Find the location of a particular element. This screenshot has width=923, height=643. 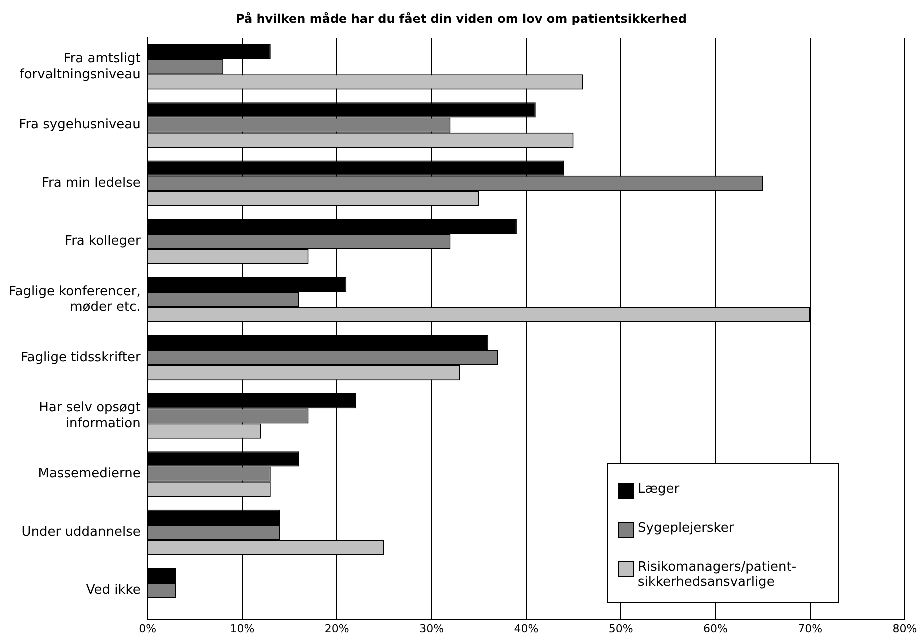

legend-label: Risikomanagers/patient-sikkerhedsansvarlige is located at coordinates (718, 575).